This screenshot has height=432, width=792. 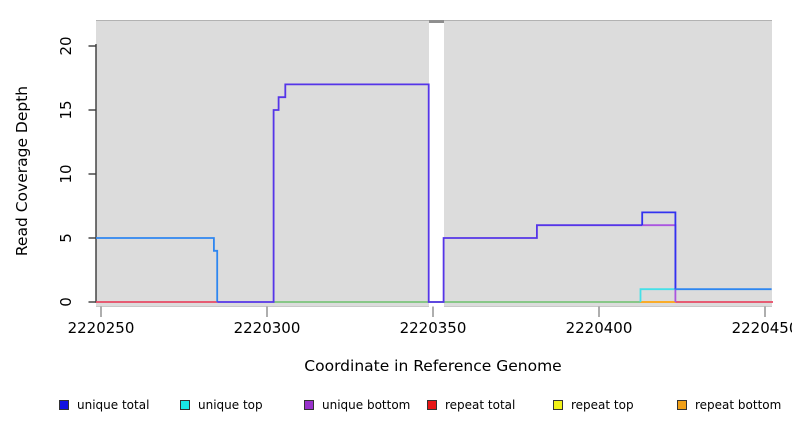 I want to click on legend-label: unique top, so click(x=230, y=405).